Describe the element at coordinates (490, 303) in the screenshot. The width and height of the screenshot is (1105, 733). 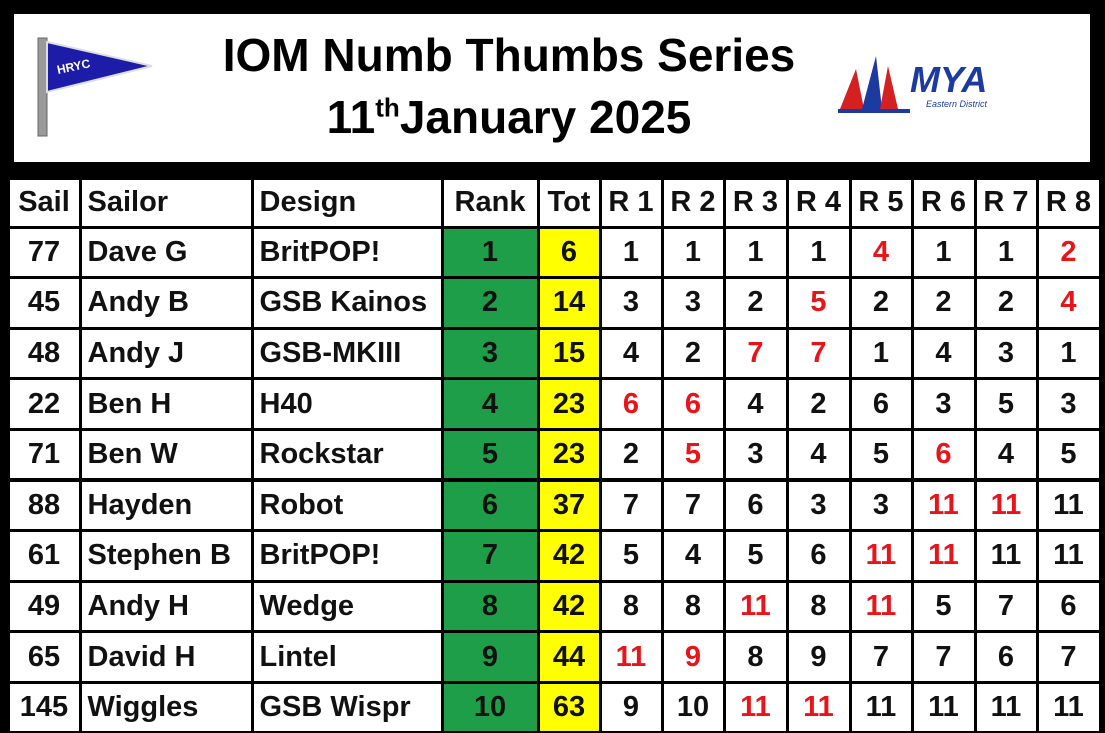
I see `cell: 2` at that location.